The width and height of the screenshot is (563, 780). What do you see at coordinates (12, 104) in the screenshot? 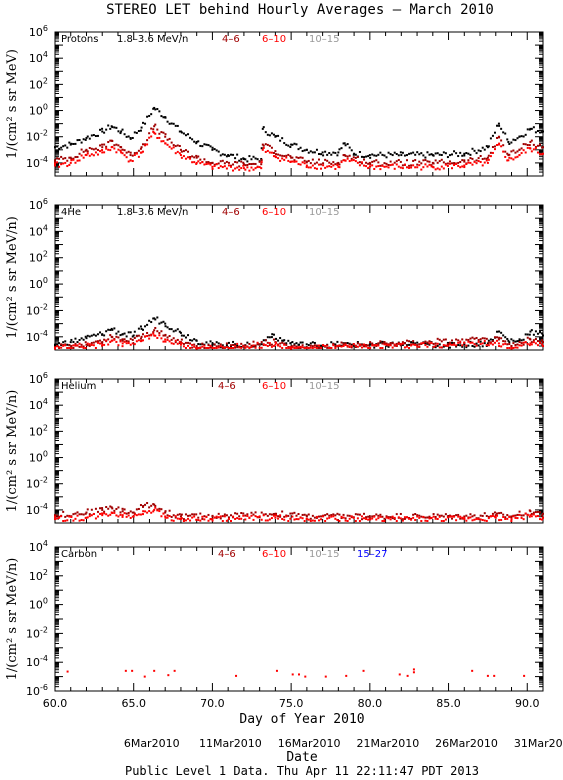
I see `y-axis-label: 1/(cm² s sr MeV)` at bounding box center [12, 104].